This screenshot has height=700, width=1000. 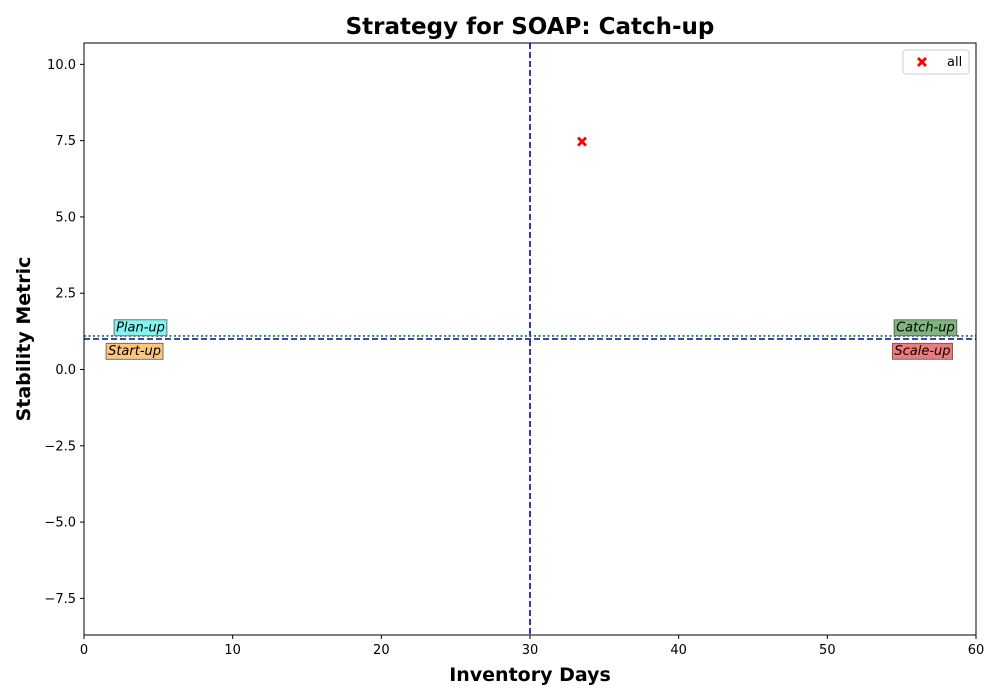 I want to click on legend-box, so click(x=936, y=62).